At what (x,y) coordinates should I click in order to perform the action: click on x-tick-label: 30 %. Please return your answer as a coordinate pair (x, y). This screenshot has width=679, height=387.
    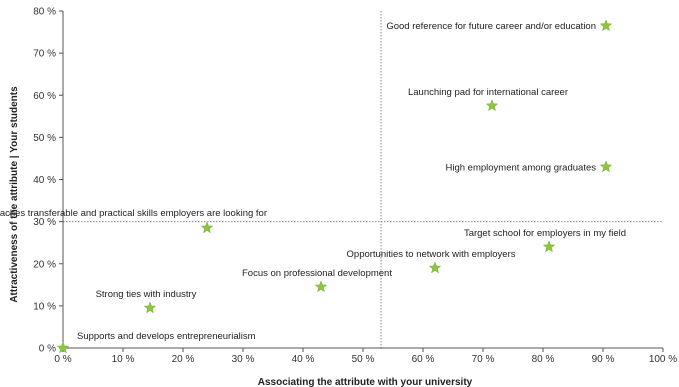
    Looking at the image, I should click on (243, 359).